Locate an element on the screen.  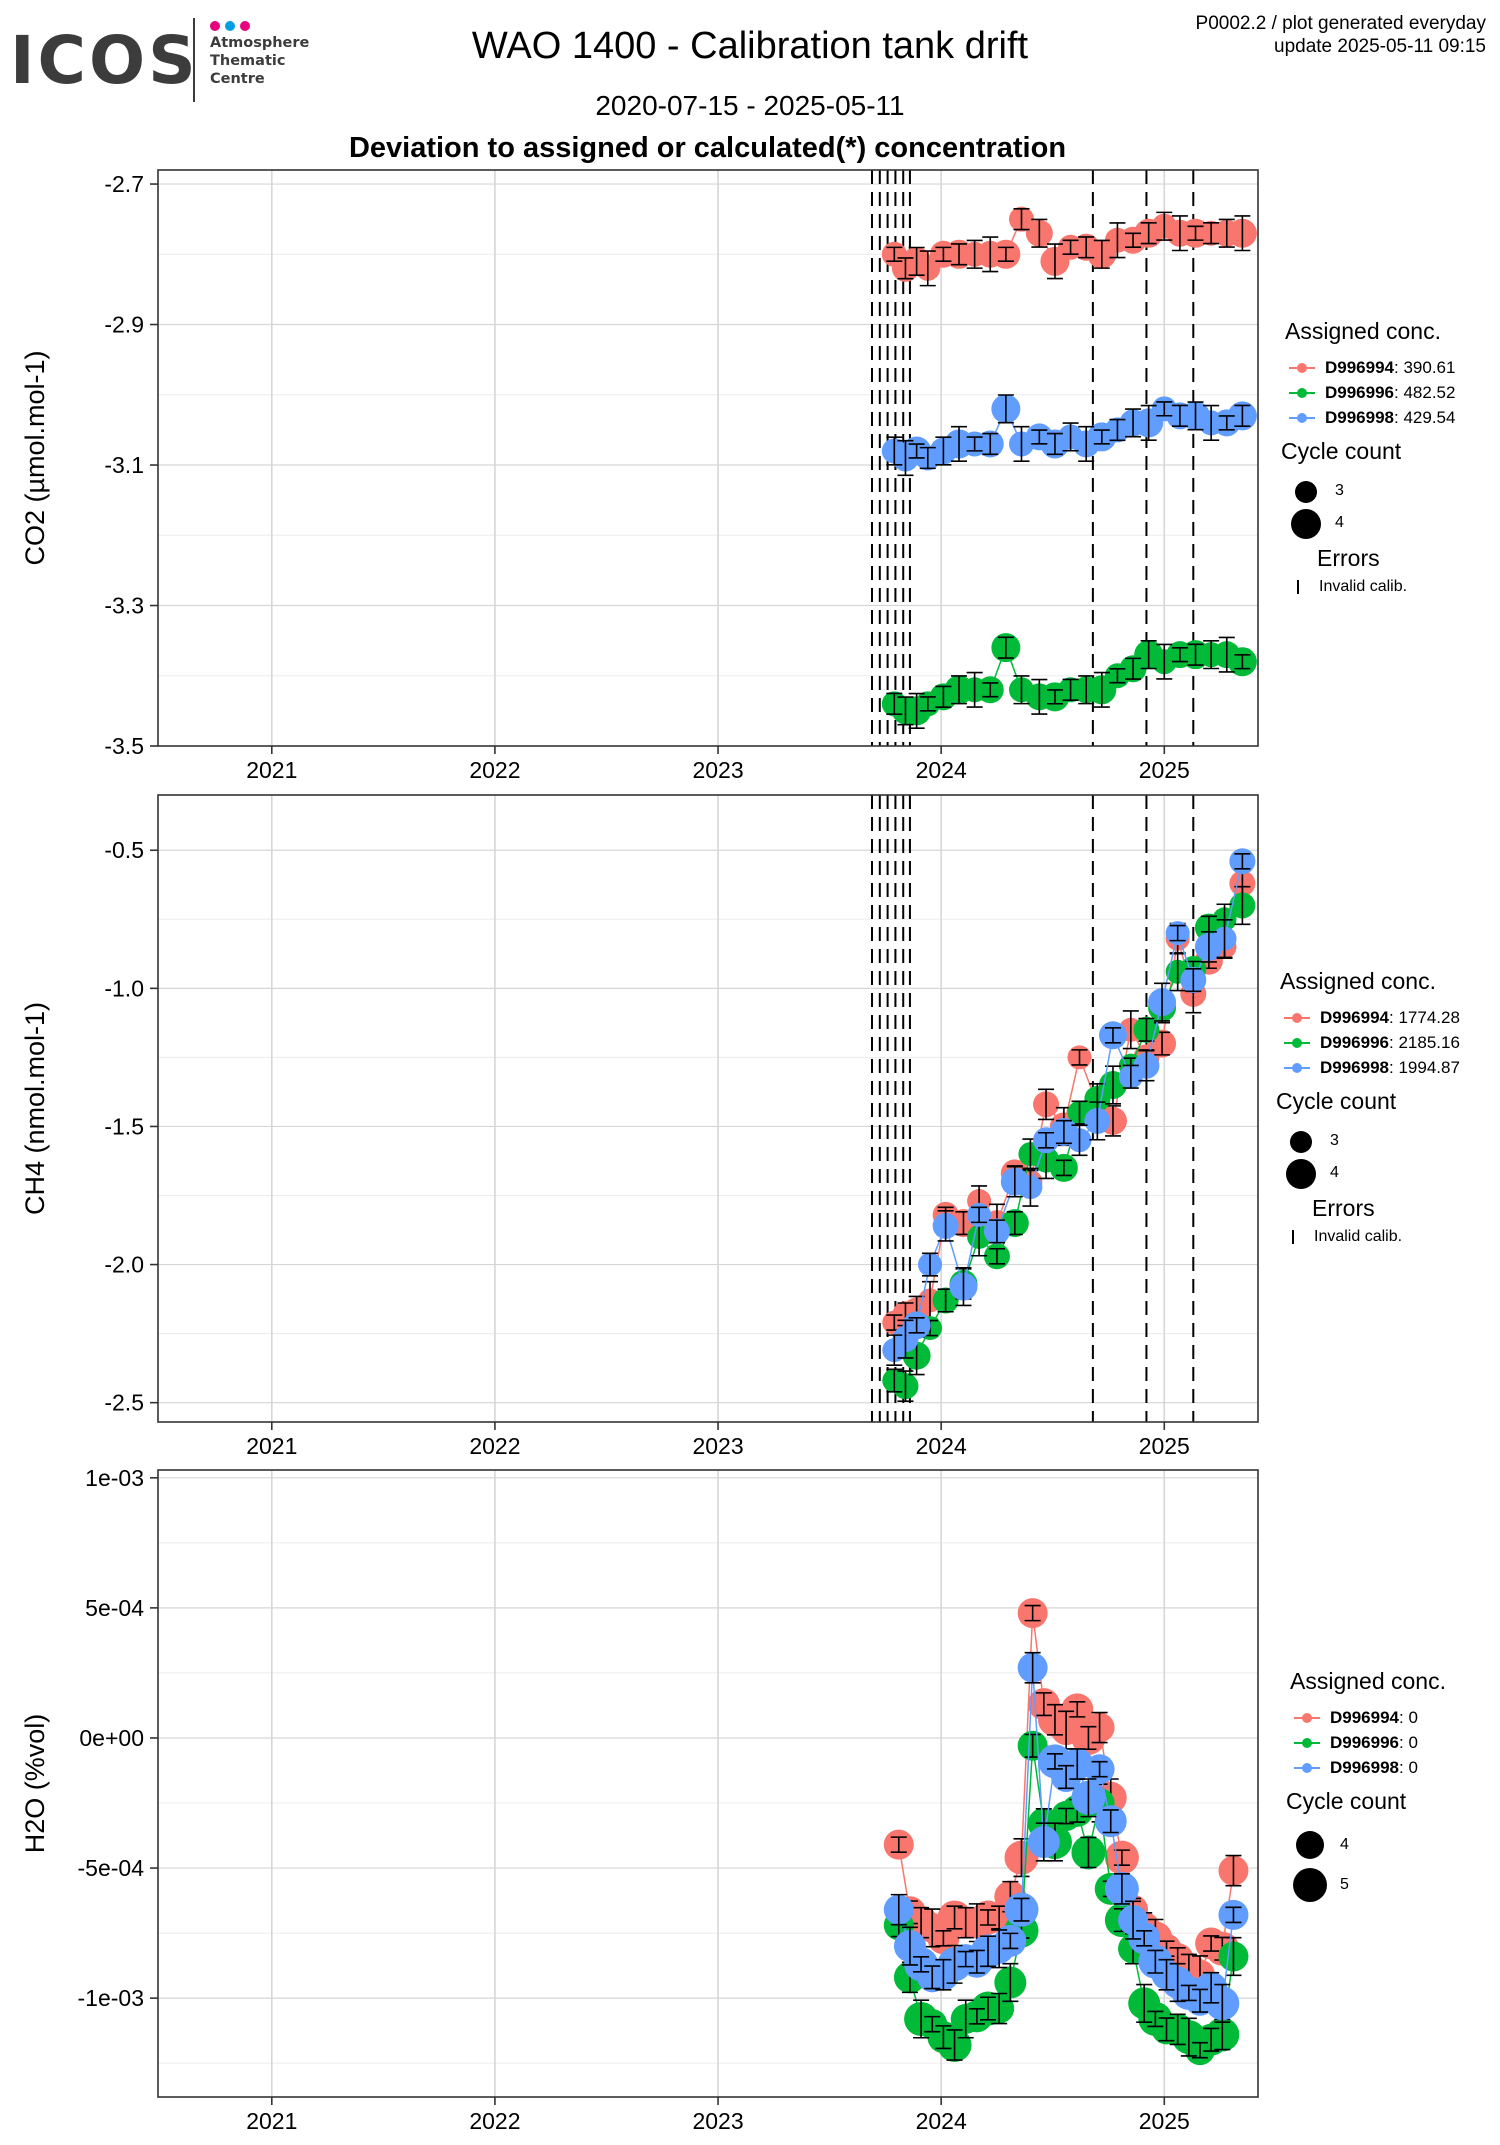
legend-entry: D996998: 429.54 is located at coordinates (1370, 417).